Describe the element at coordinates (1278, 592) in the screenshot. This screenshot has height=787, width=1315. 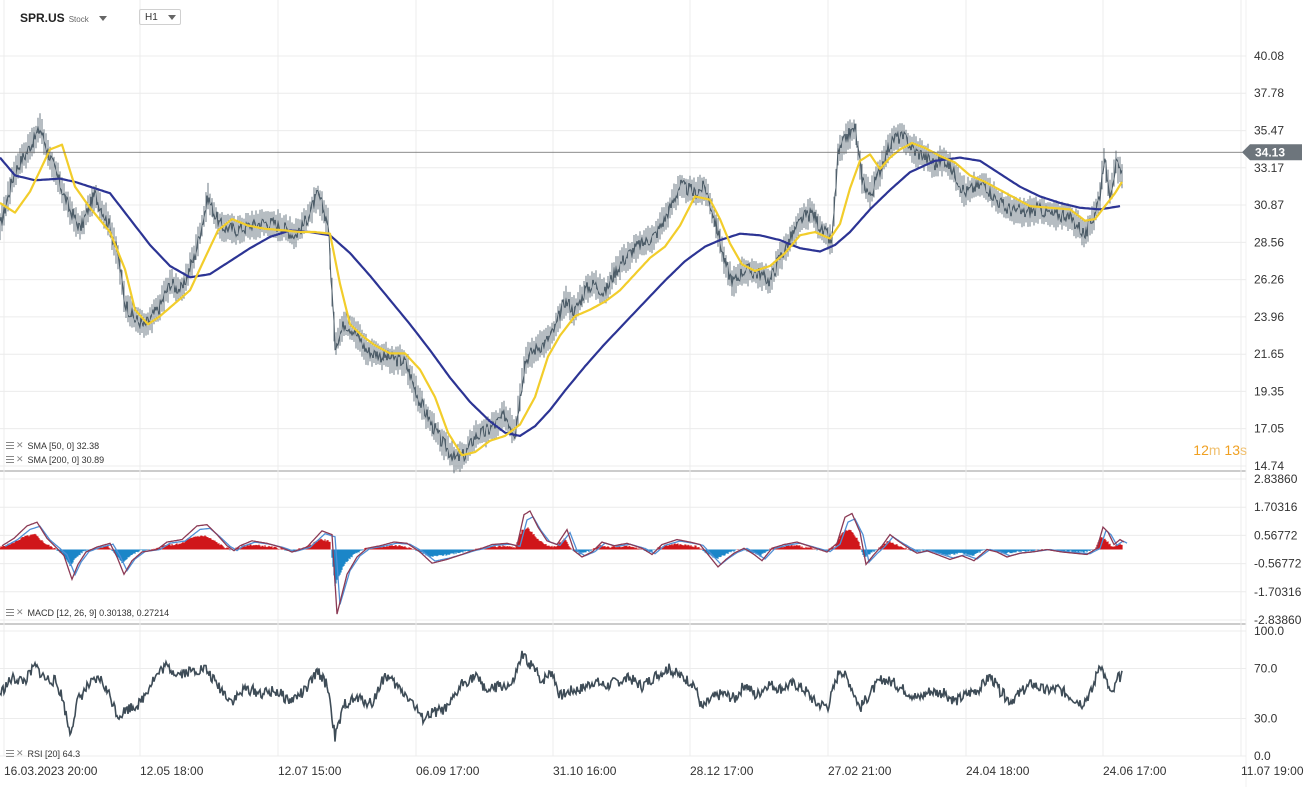
I see `y-tick-label: -1.70316` at that location.